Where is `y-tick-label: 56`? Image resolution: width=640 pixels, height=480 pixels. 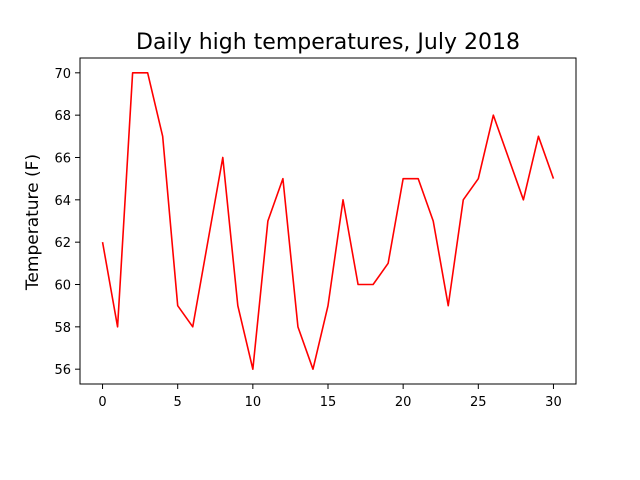 y-tick-label: 56 is located at coordinates (62, 370).